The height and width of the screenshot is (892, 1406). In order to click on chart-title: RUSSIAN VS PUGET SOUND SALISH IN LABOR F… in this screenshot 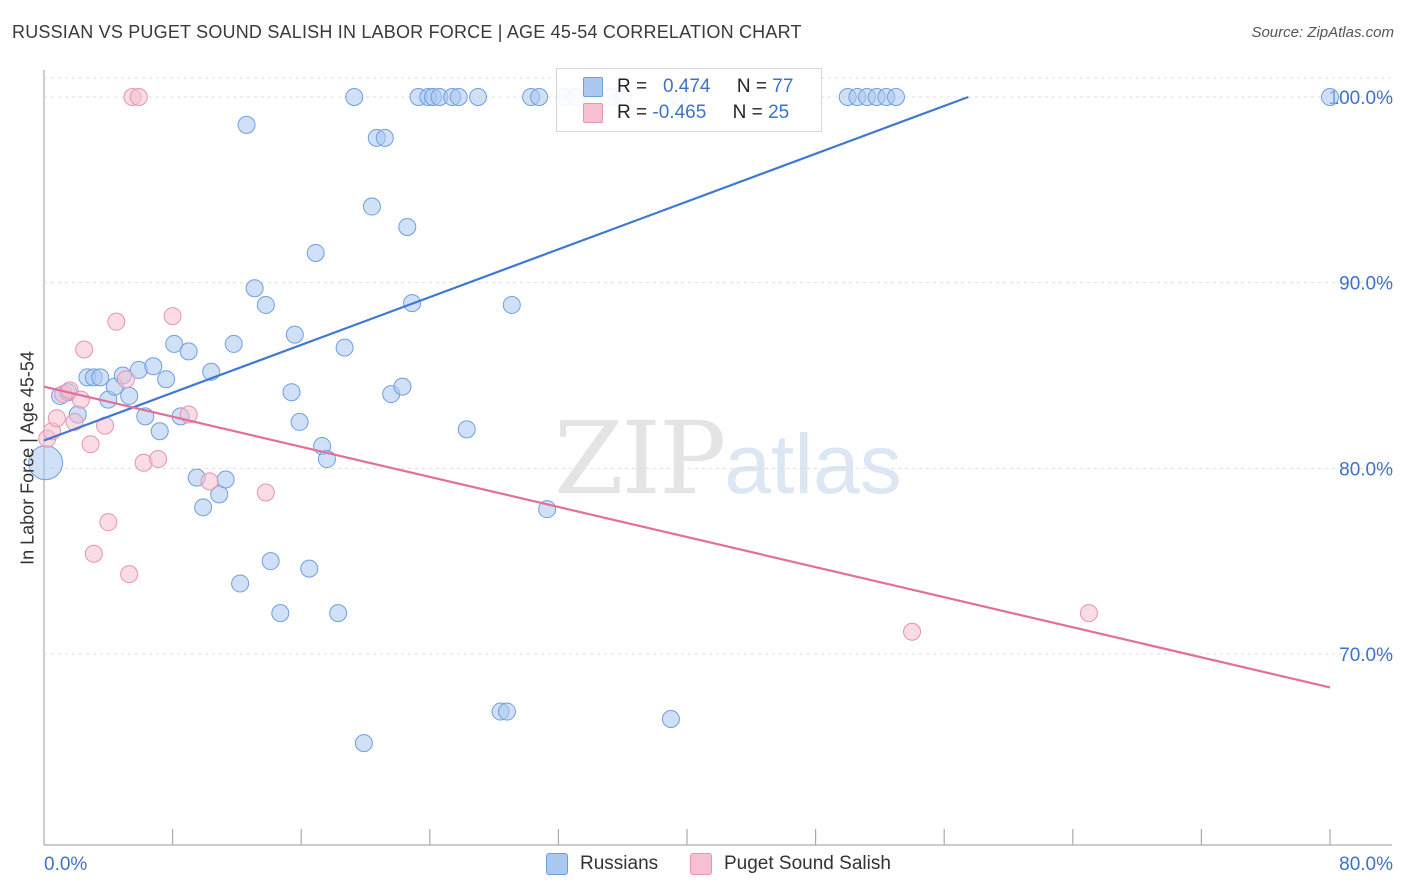, I will do `click(407, 32)`.